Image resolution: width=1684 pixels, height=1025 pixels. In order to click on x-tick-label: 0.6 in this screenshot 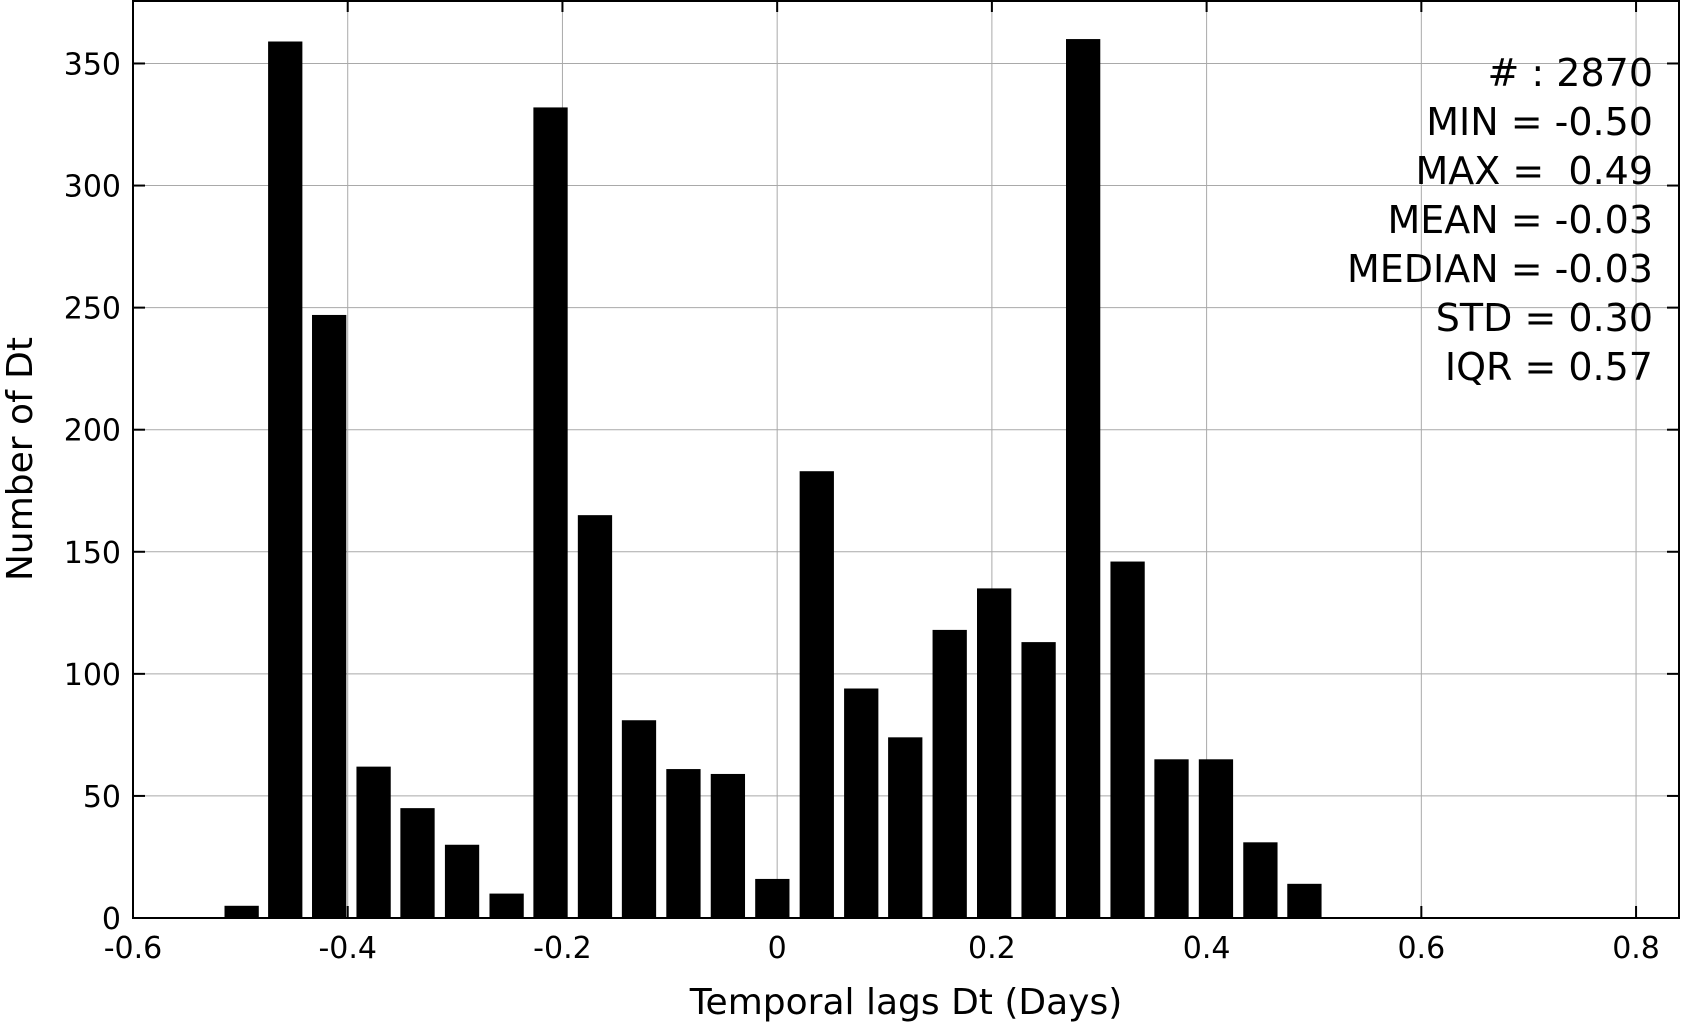, I will do `click(1421, 948)`.